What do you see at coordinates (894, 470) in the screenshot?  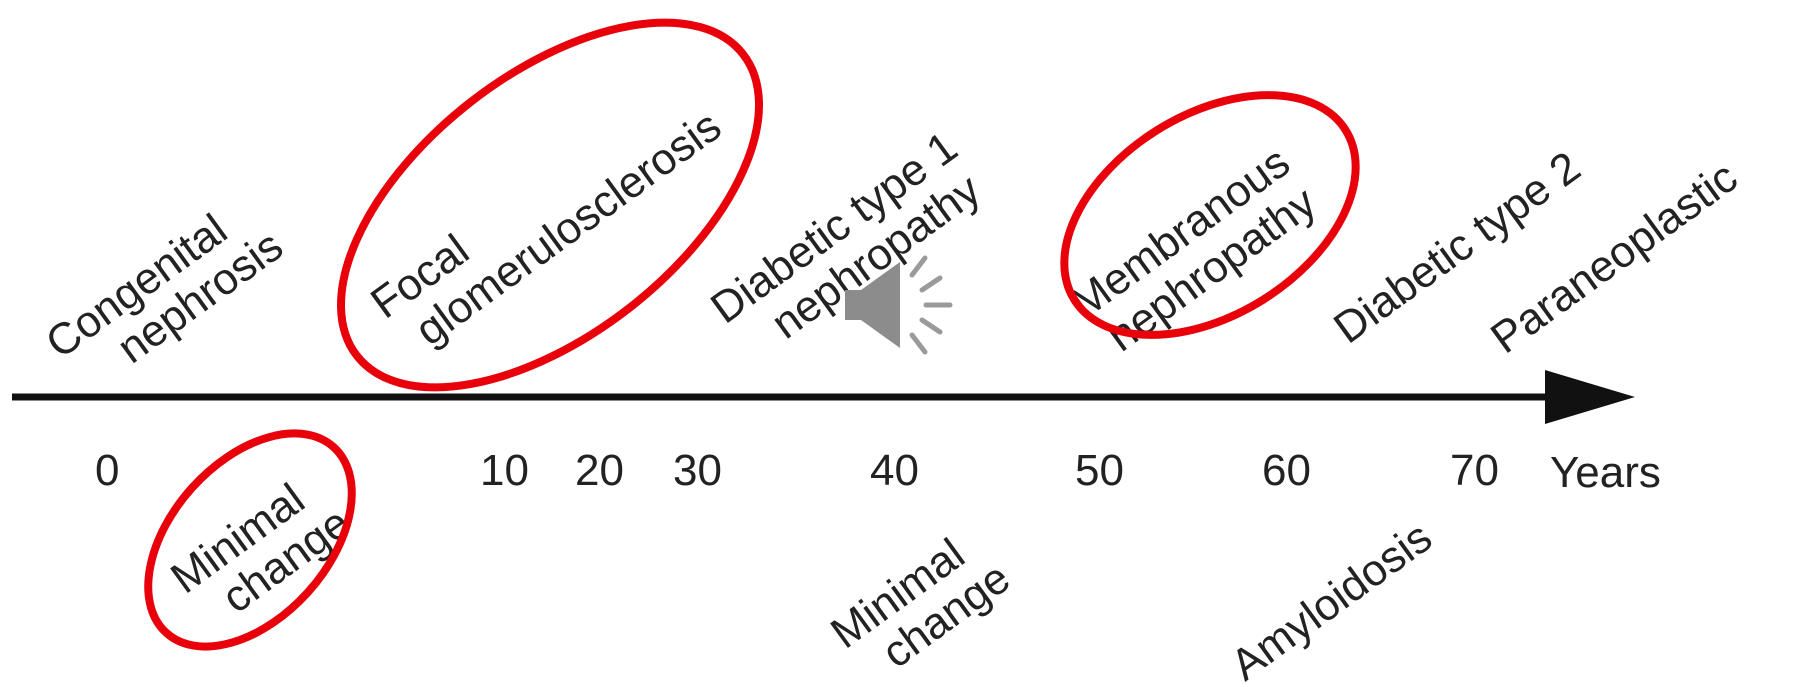 I see `tick-40: 40` at bounding box center [894, 470].